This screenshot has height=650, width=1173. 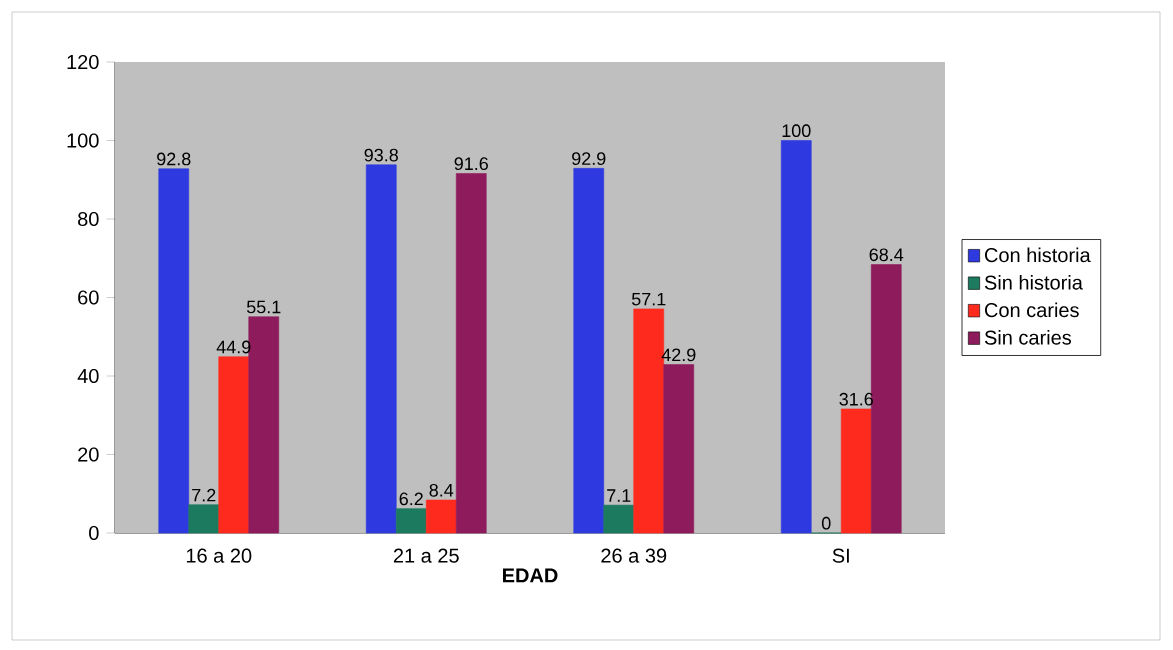 I want to click on data-label: 7.2, so click(x=204, y=495).